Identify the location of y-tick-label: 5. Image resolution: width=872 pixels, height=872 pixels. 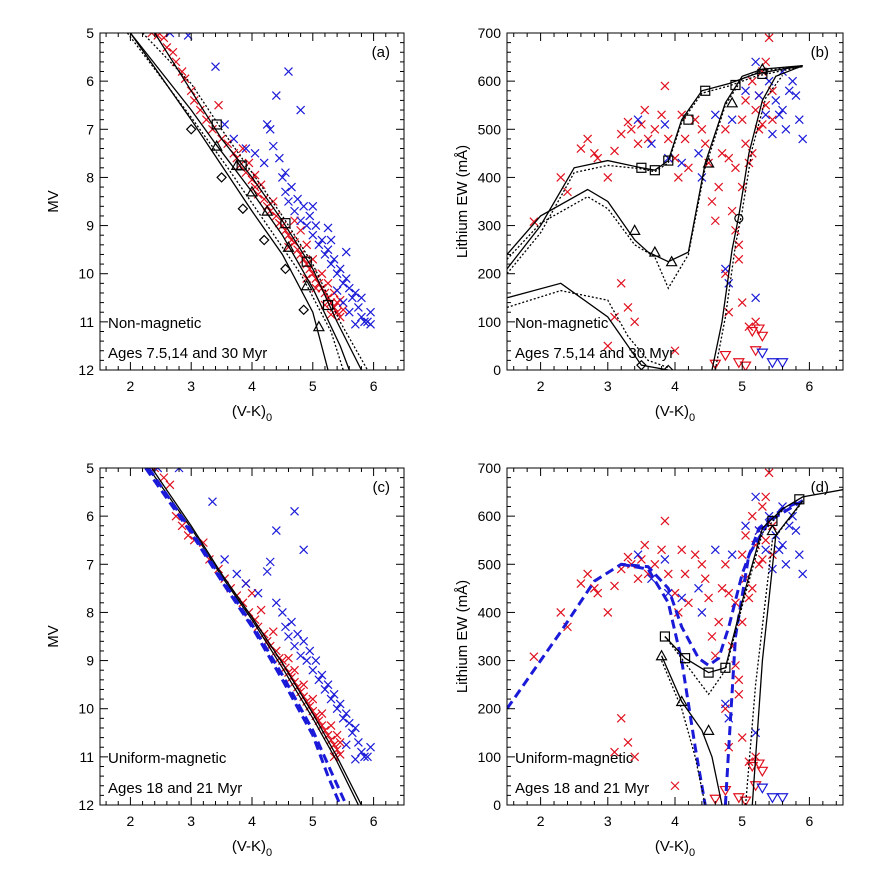
(90, 33).